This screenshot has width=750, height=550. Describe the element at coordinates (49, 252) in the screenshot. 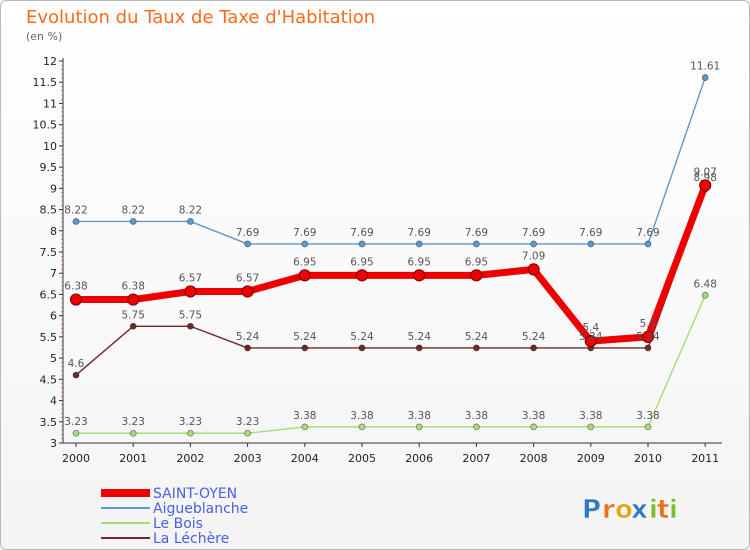

I see `y-tick-label: 7.5` at that location.